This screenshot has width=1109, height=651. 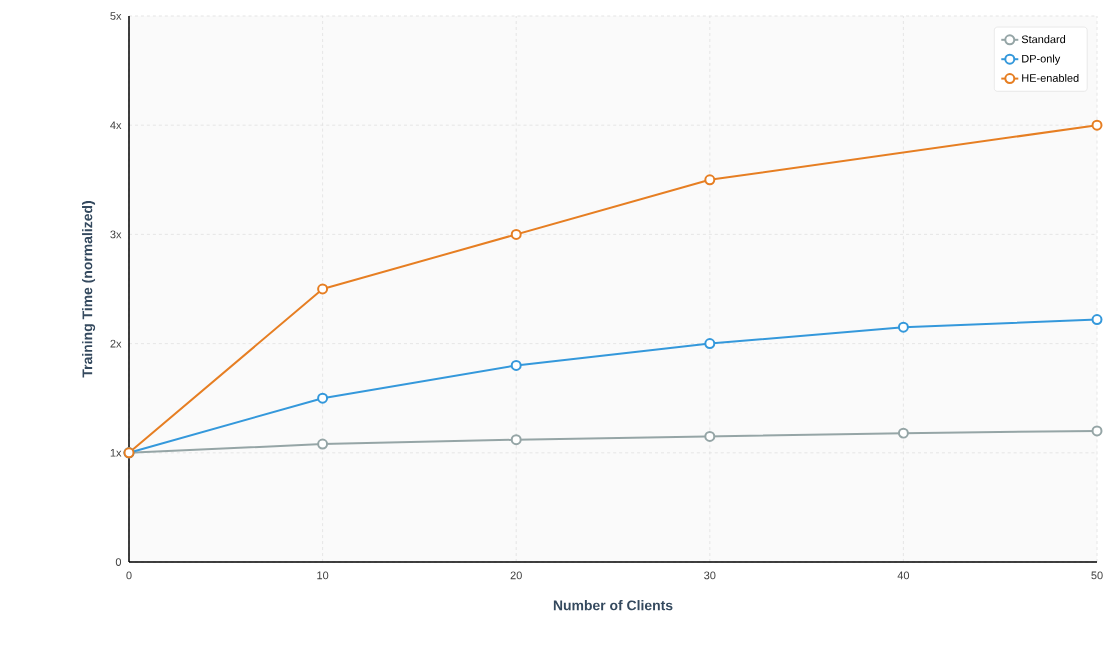 What do you see at coordinates (129, 575) in the screenshot?
I see `x-tick-label: 0` at bounding box center [129, 575].